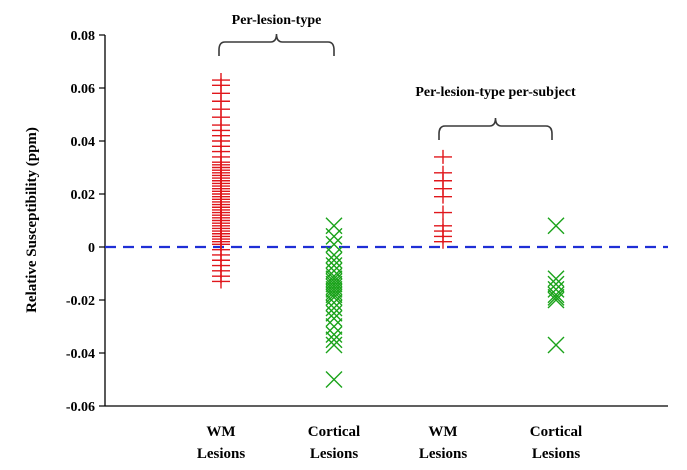  I want to click on y-tick-label: 0, so click(91, 248).